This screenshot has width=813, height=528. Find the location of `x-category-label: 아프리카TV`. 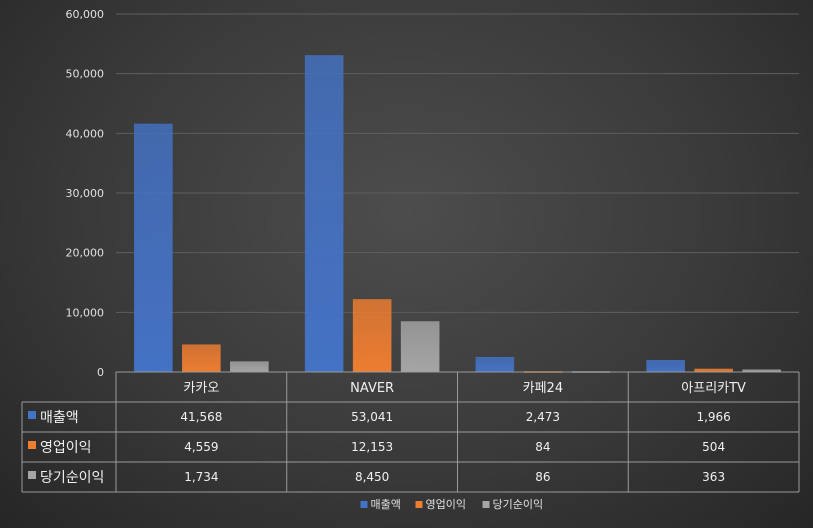

x-category-label: 아프리카TV is located at coordinates (713, 388).